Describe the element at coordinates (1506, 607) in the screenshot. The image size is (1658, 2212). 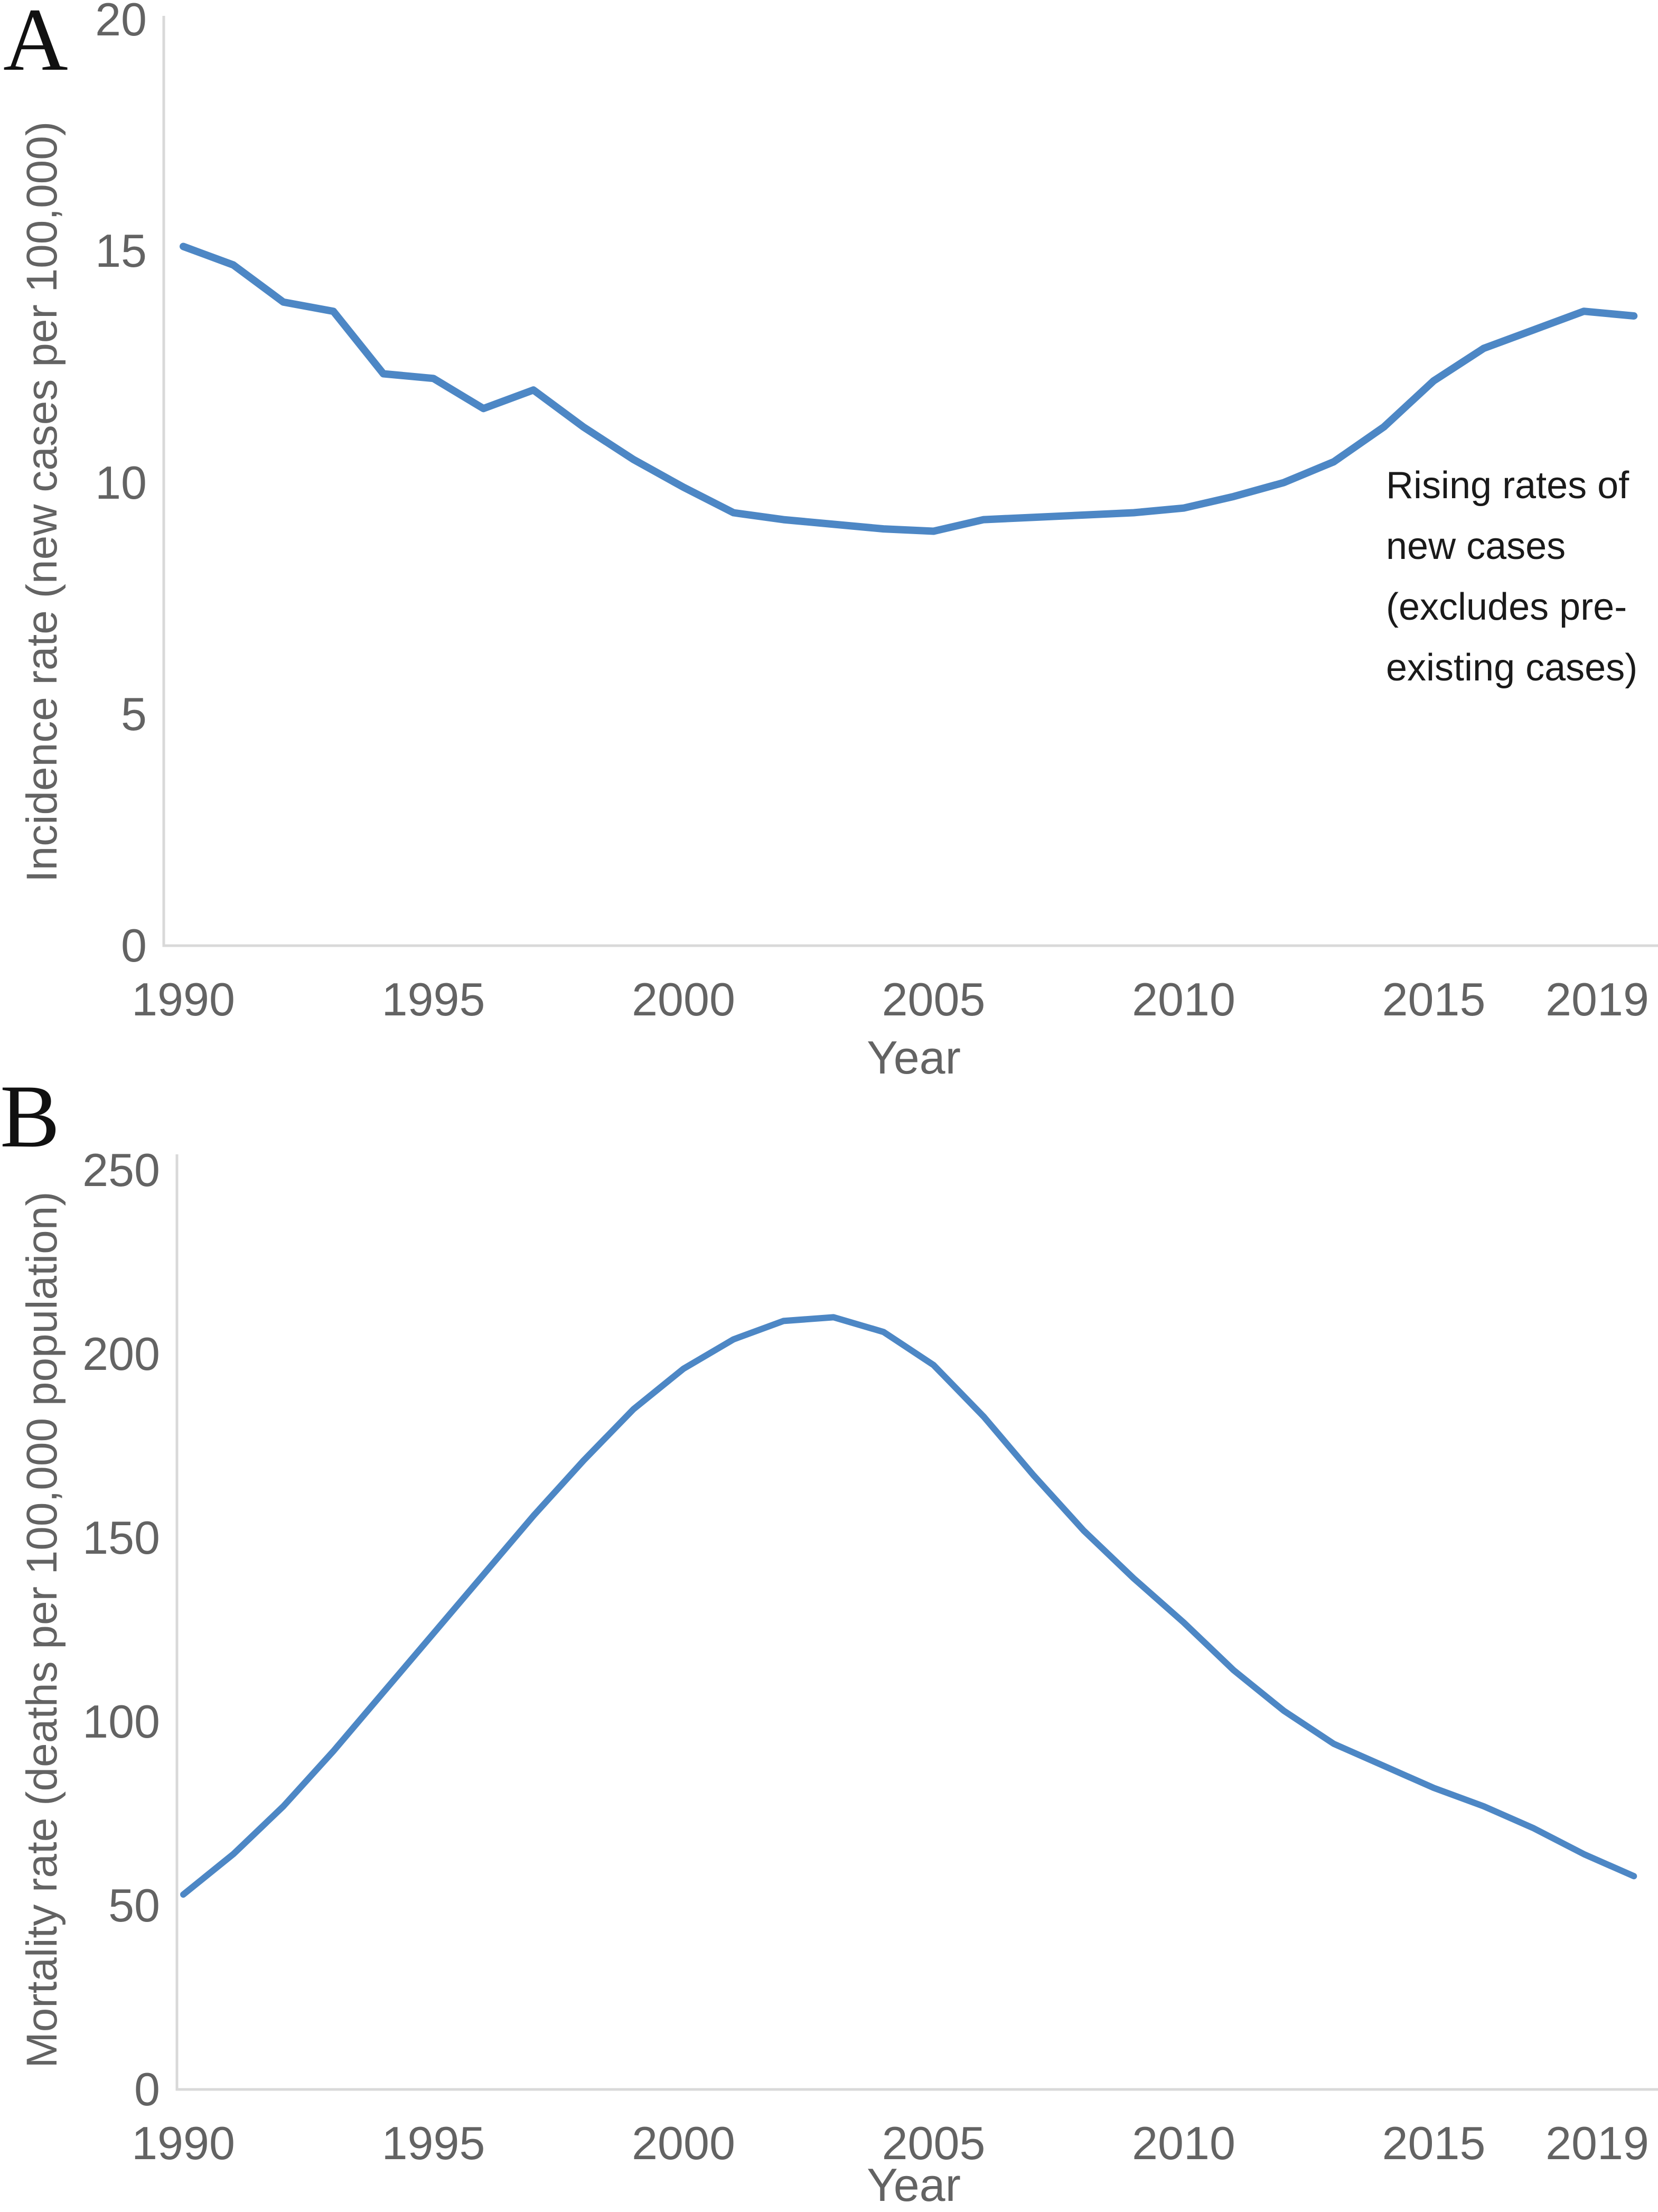
I see `annotation-line: (excludes pre-` at that location.